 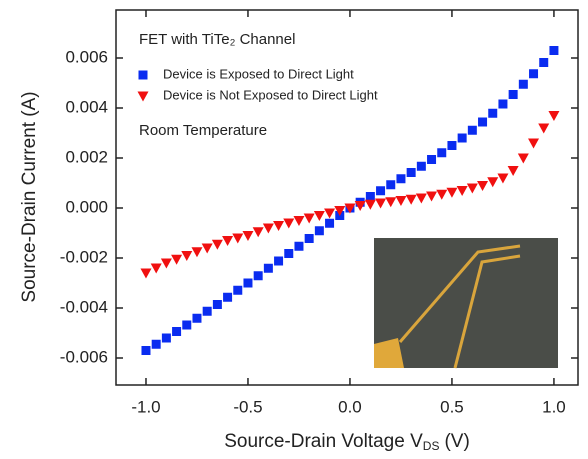 I want to click on y-tick-label: 0.006, so click(x=86, y=56).